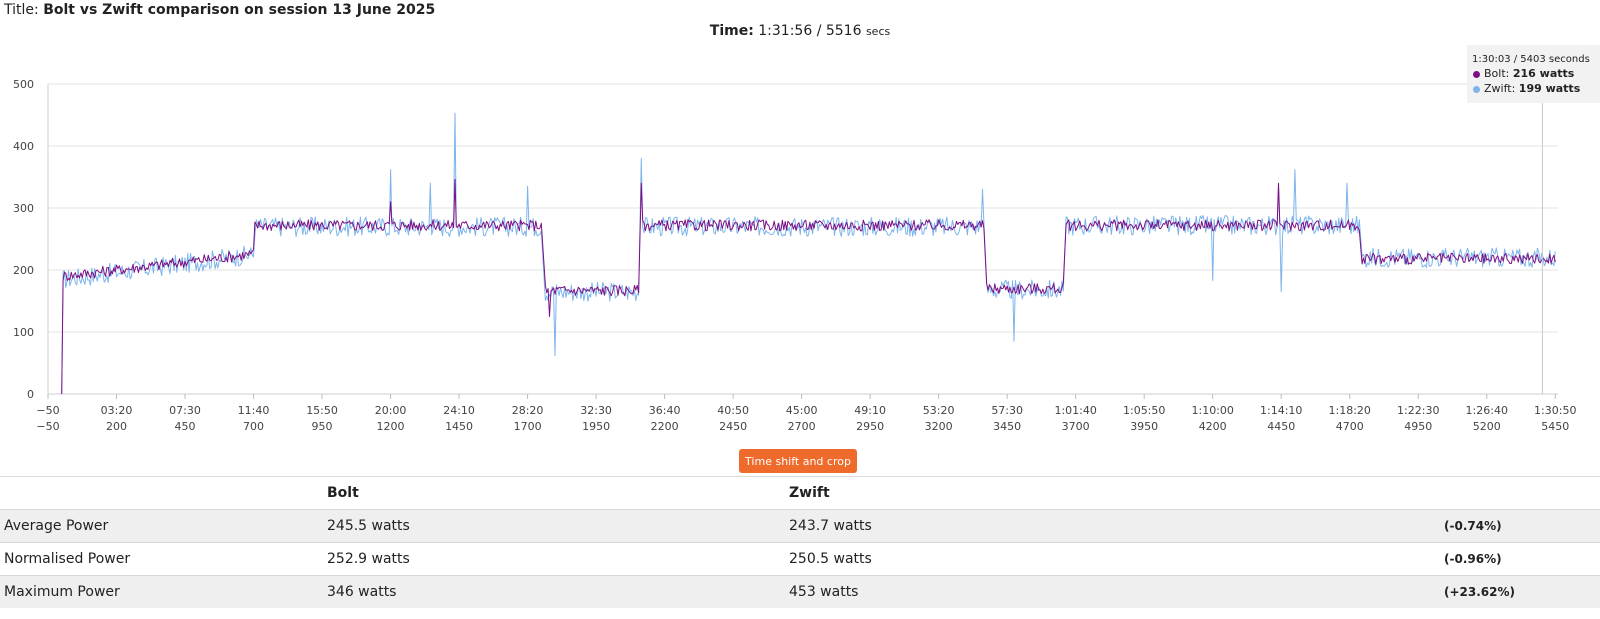 The width and height of the screenshot is (1600, 619). What do you see at coordinates (1212, 410) in the screenshot?
I see `x-tick-label-time: 1:10:00` at bounding box center [1212, 410].